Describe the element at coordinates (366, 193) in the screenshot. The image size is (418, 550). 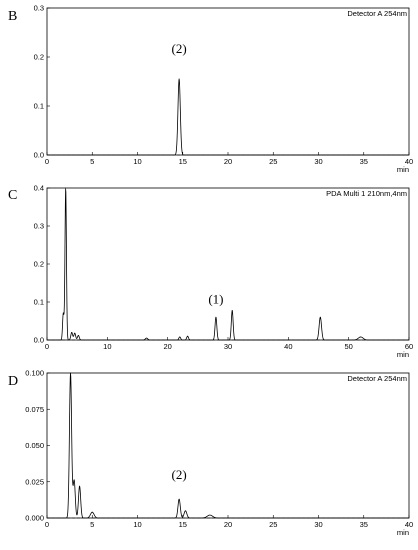
I see `detector-label: PDA Multi 1 210nm,4nm` at that location.